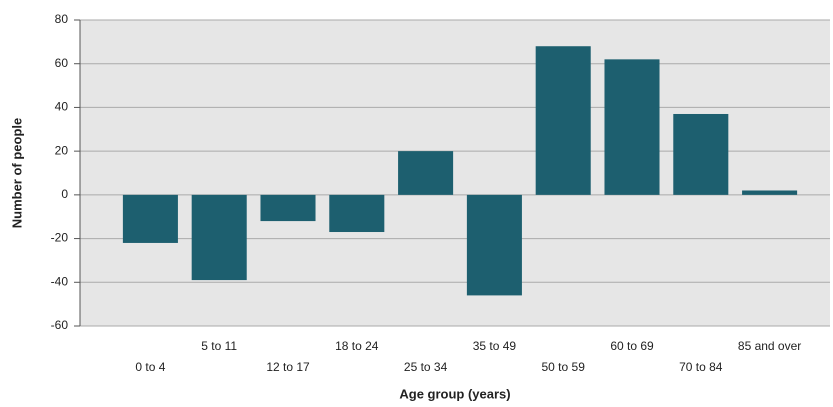 The image size is (833, 407). Describe the element at coordinates (16, 173) in the screenshot. I see `y-axis-title: Number of people` at that location.